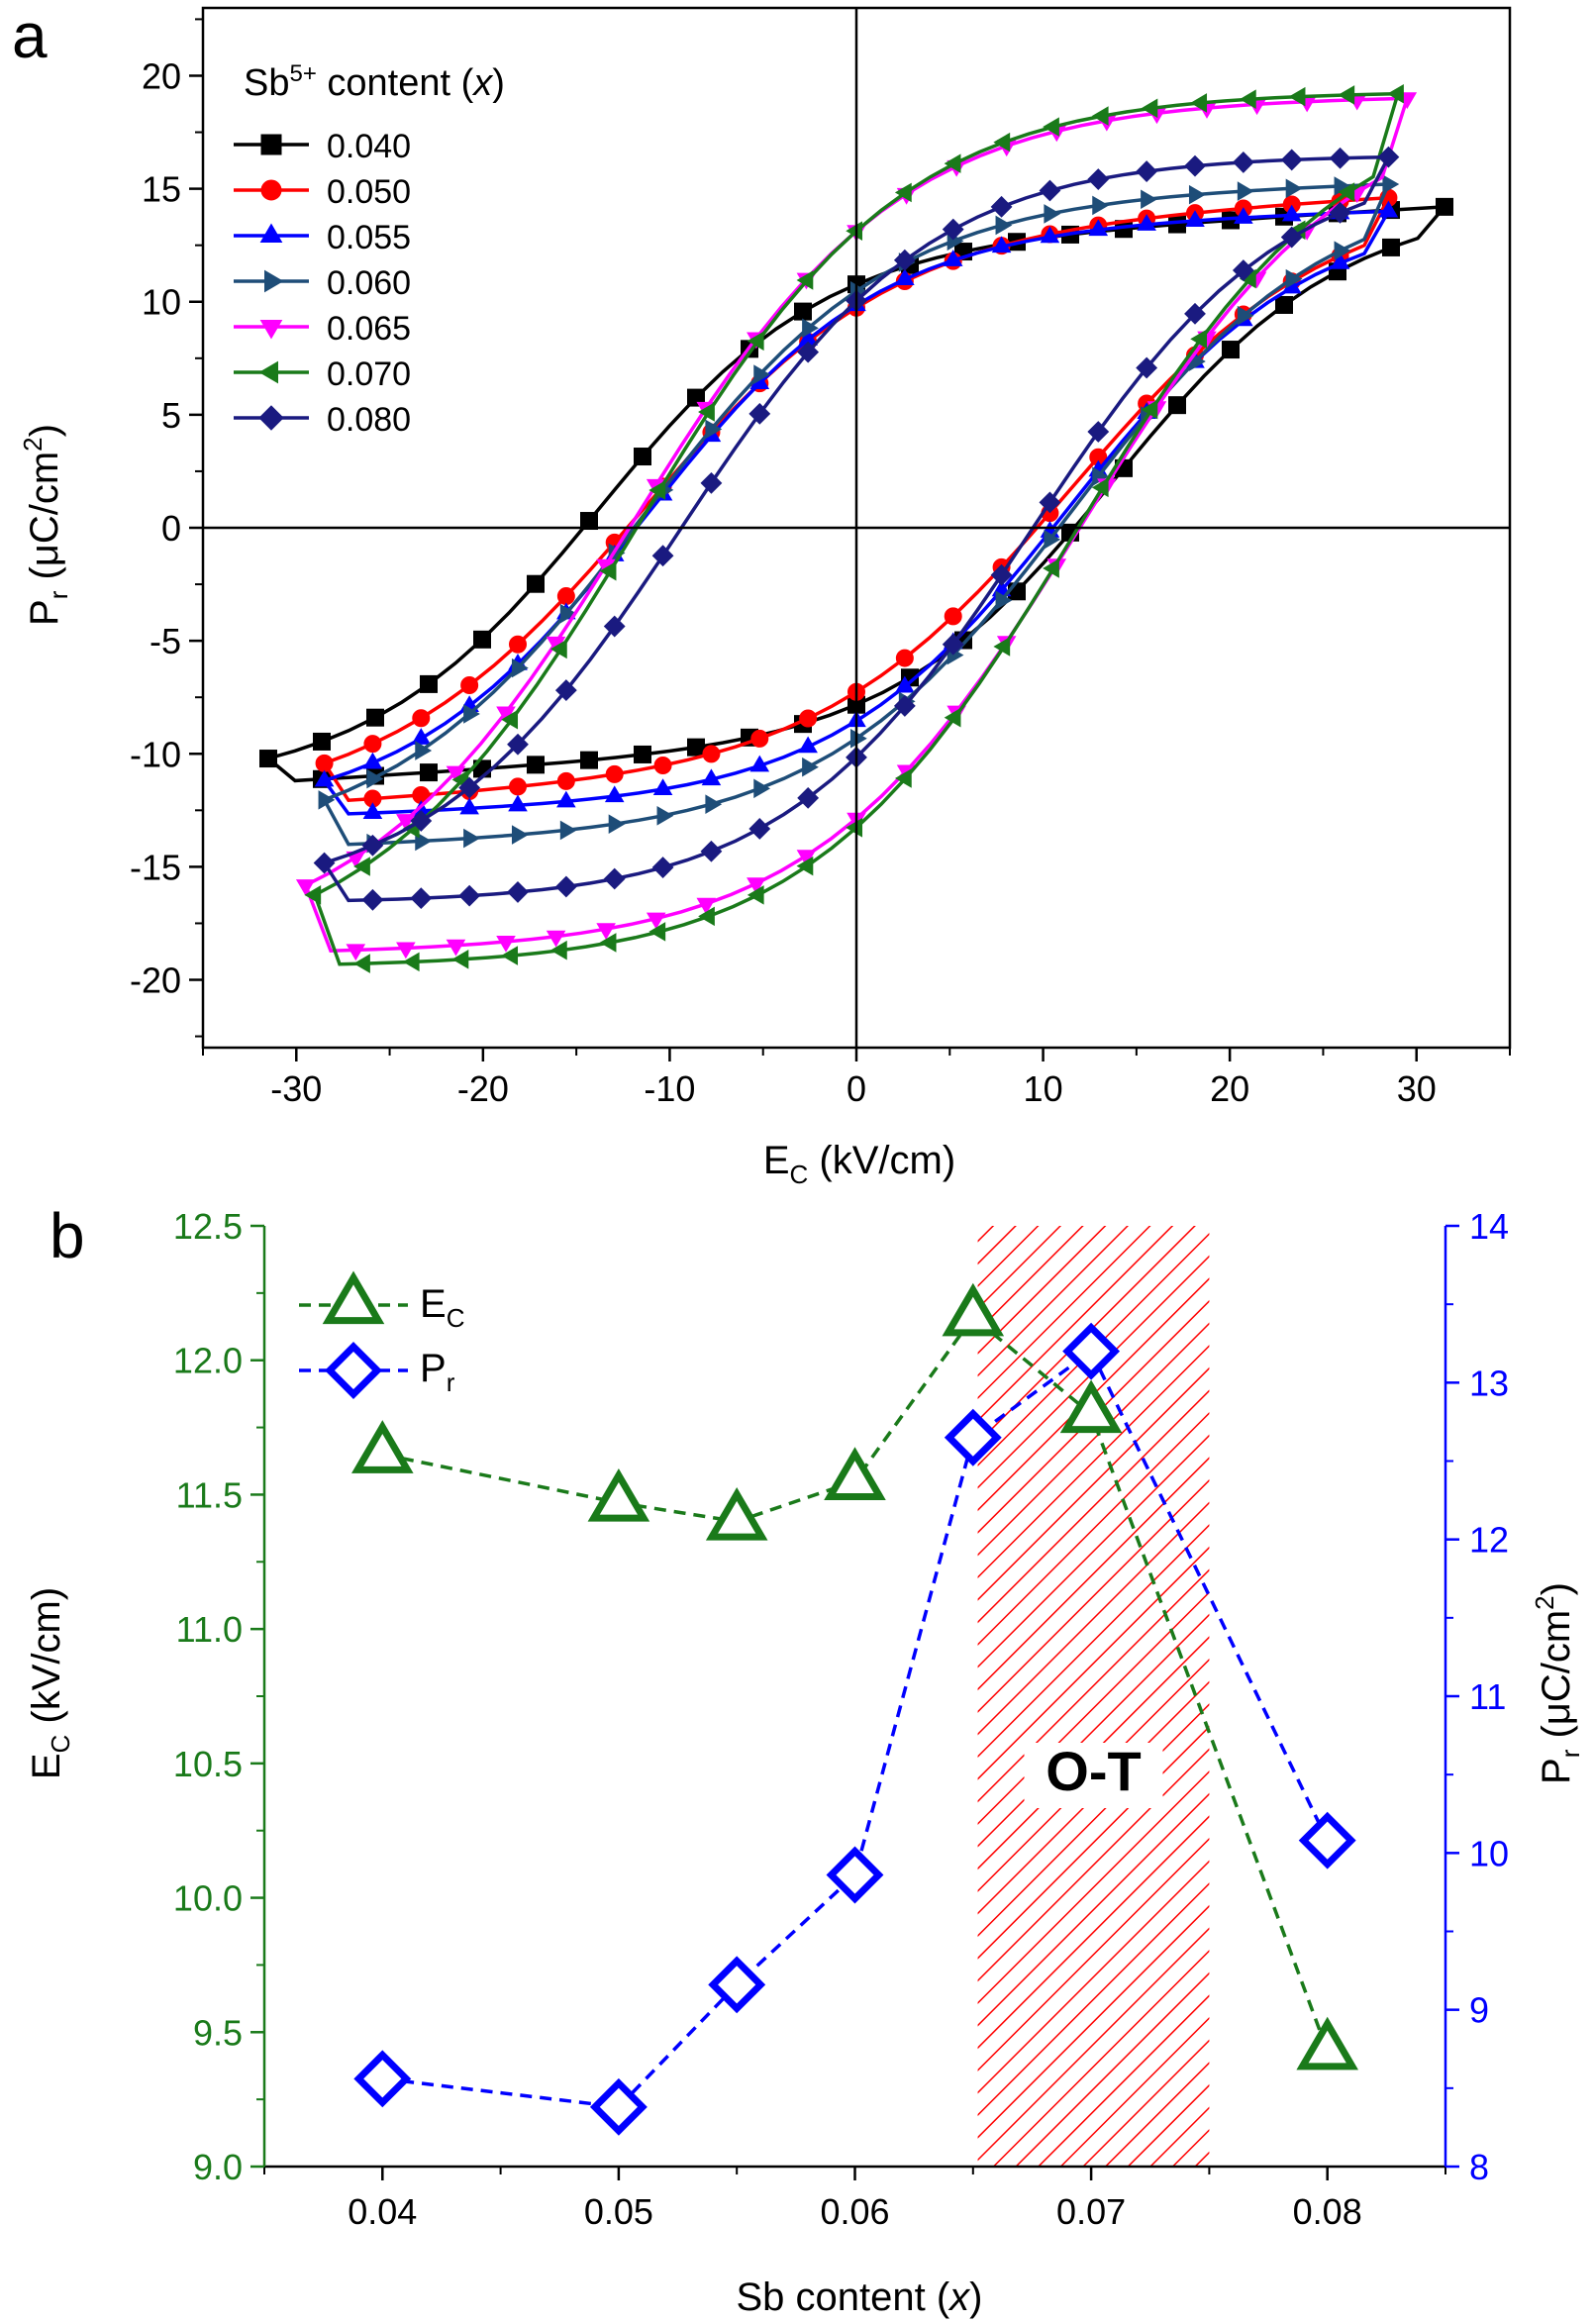 This screenshot has width=1594, height=2324. I want to click on x-tick-label: 0.08, so click(1328, 2211).